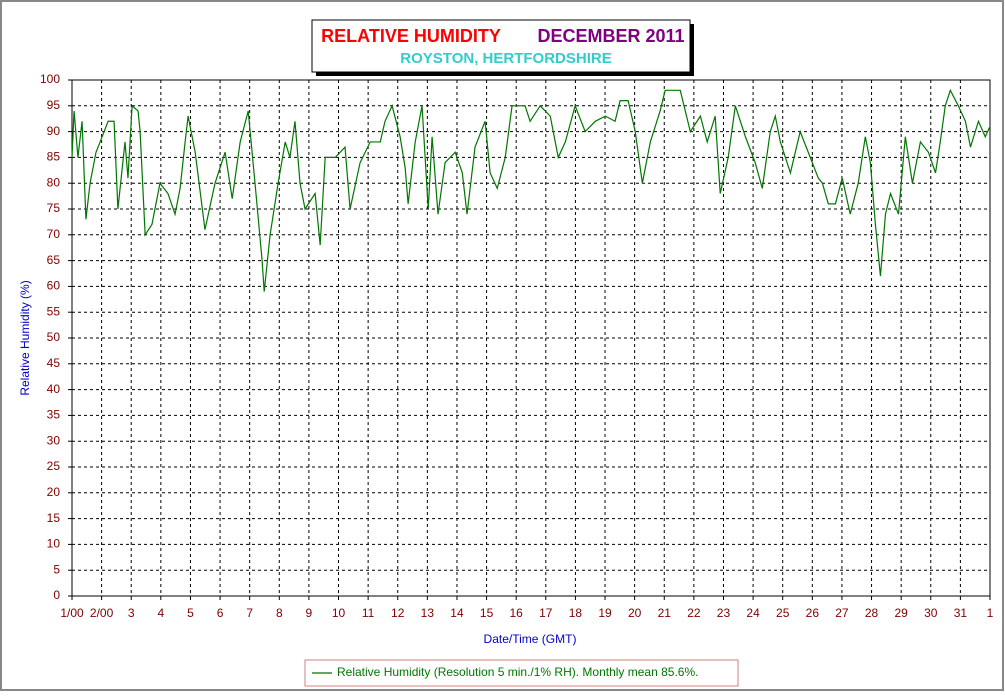 Image resolution: width=1005 pixels, height=697 pixels. I want to click on x-tick-label: 27, so click(842, 613).